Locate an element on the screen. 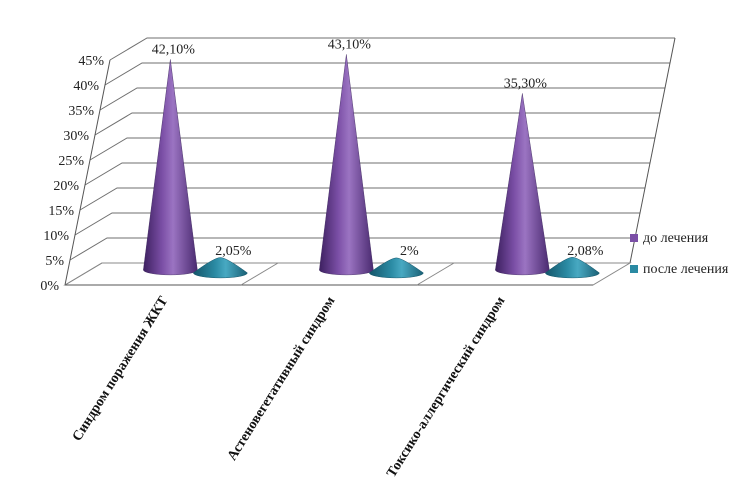  y-tick-label: 15% is located at coordinates (61, 211).